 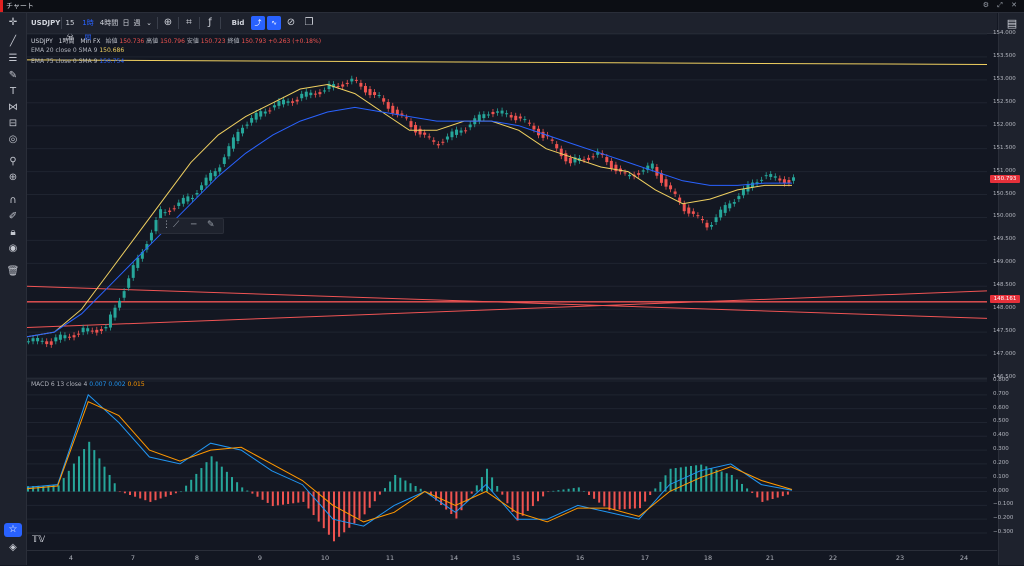 What do you see at coordinates (111, 41) in the screenshot?
I see `legend-open-label: 始値` at bounding box center [111, 41].